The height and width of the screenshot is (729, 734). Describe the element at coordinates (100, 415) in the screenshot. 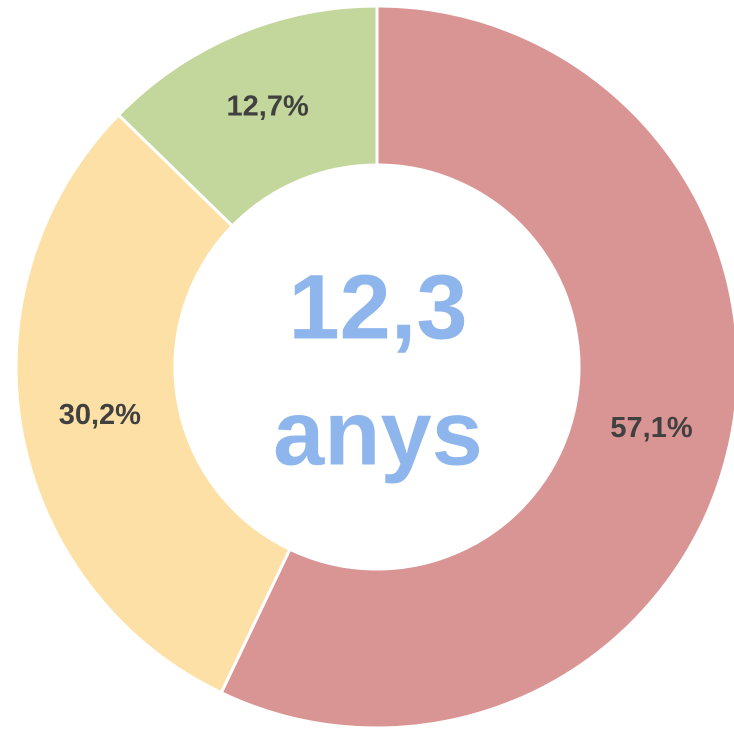

I see `data-label: 30,2%` at that location.